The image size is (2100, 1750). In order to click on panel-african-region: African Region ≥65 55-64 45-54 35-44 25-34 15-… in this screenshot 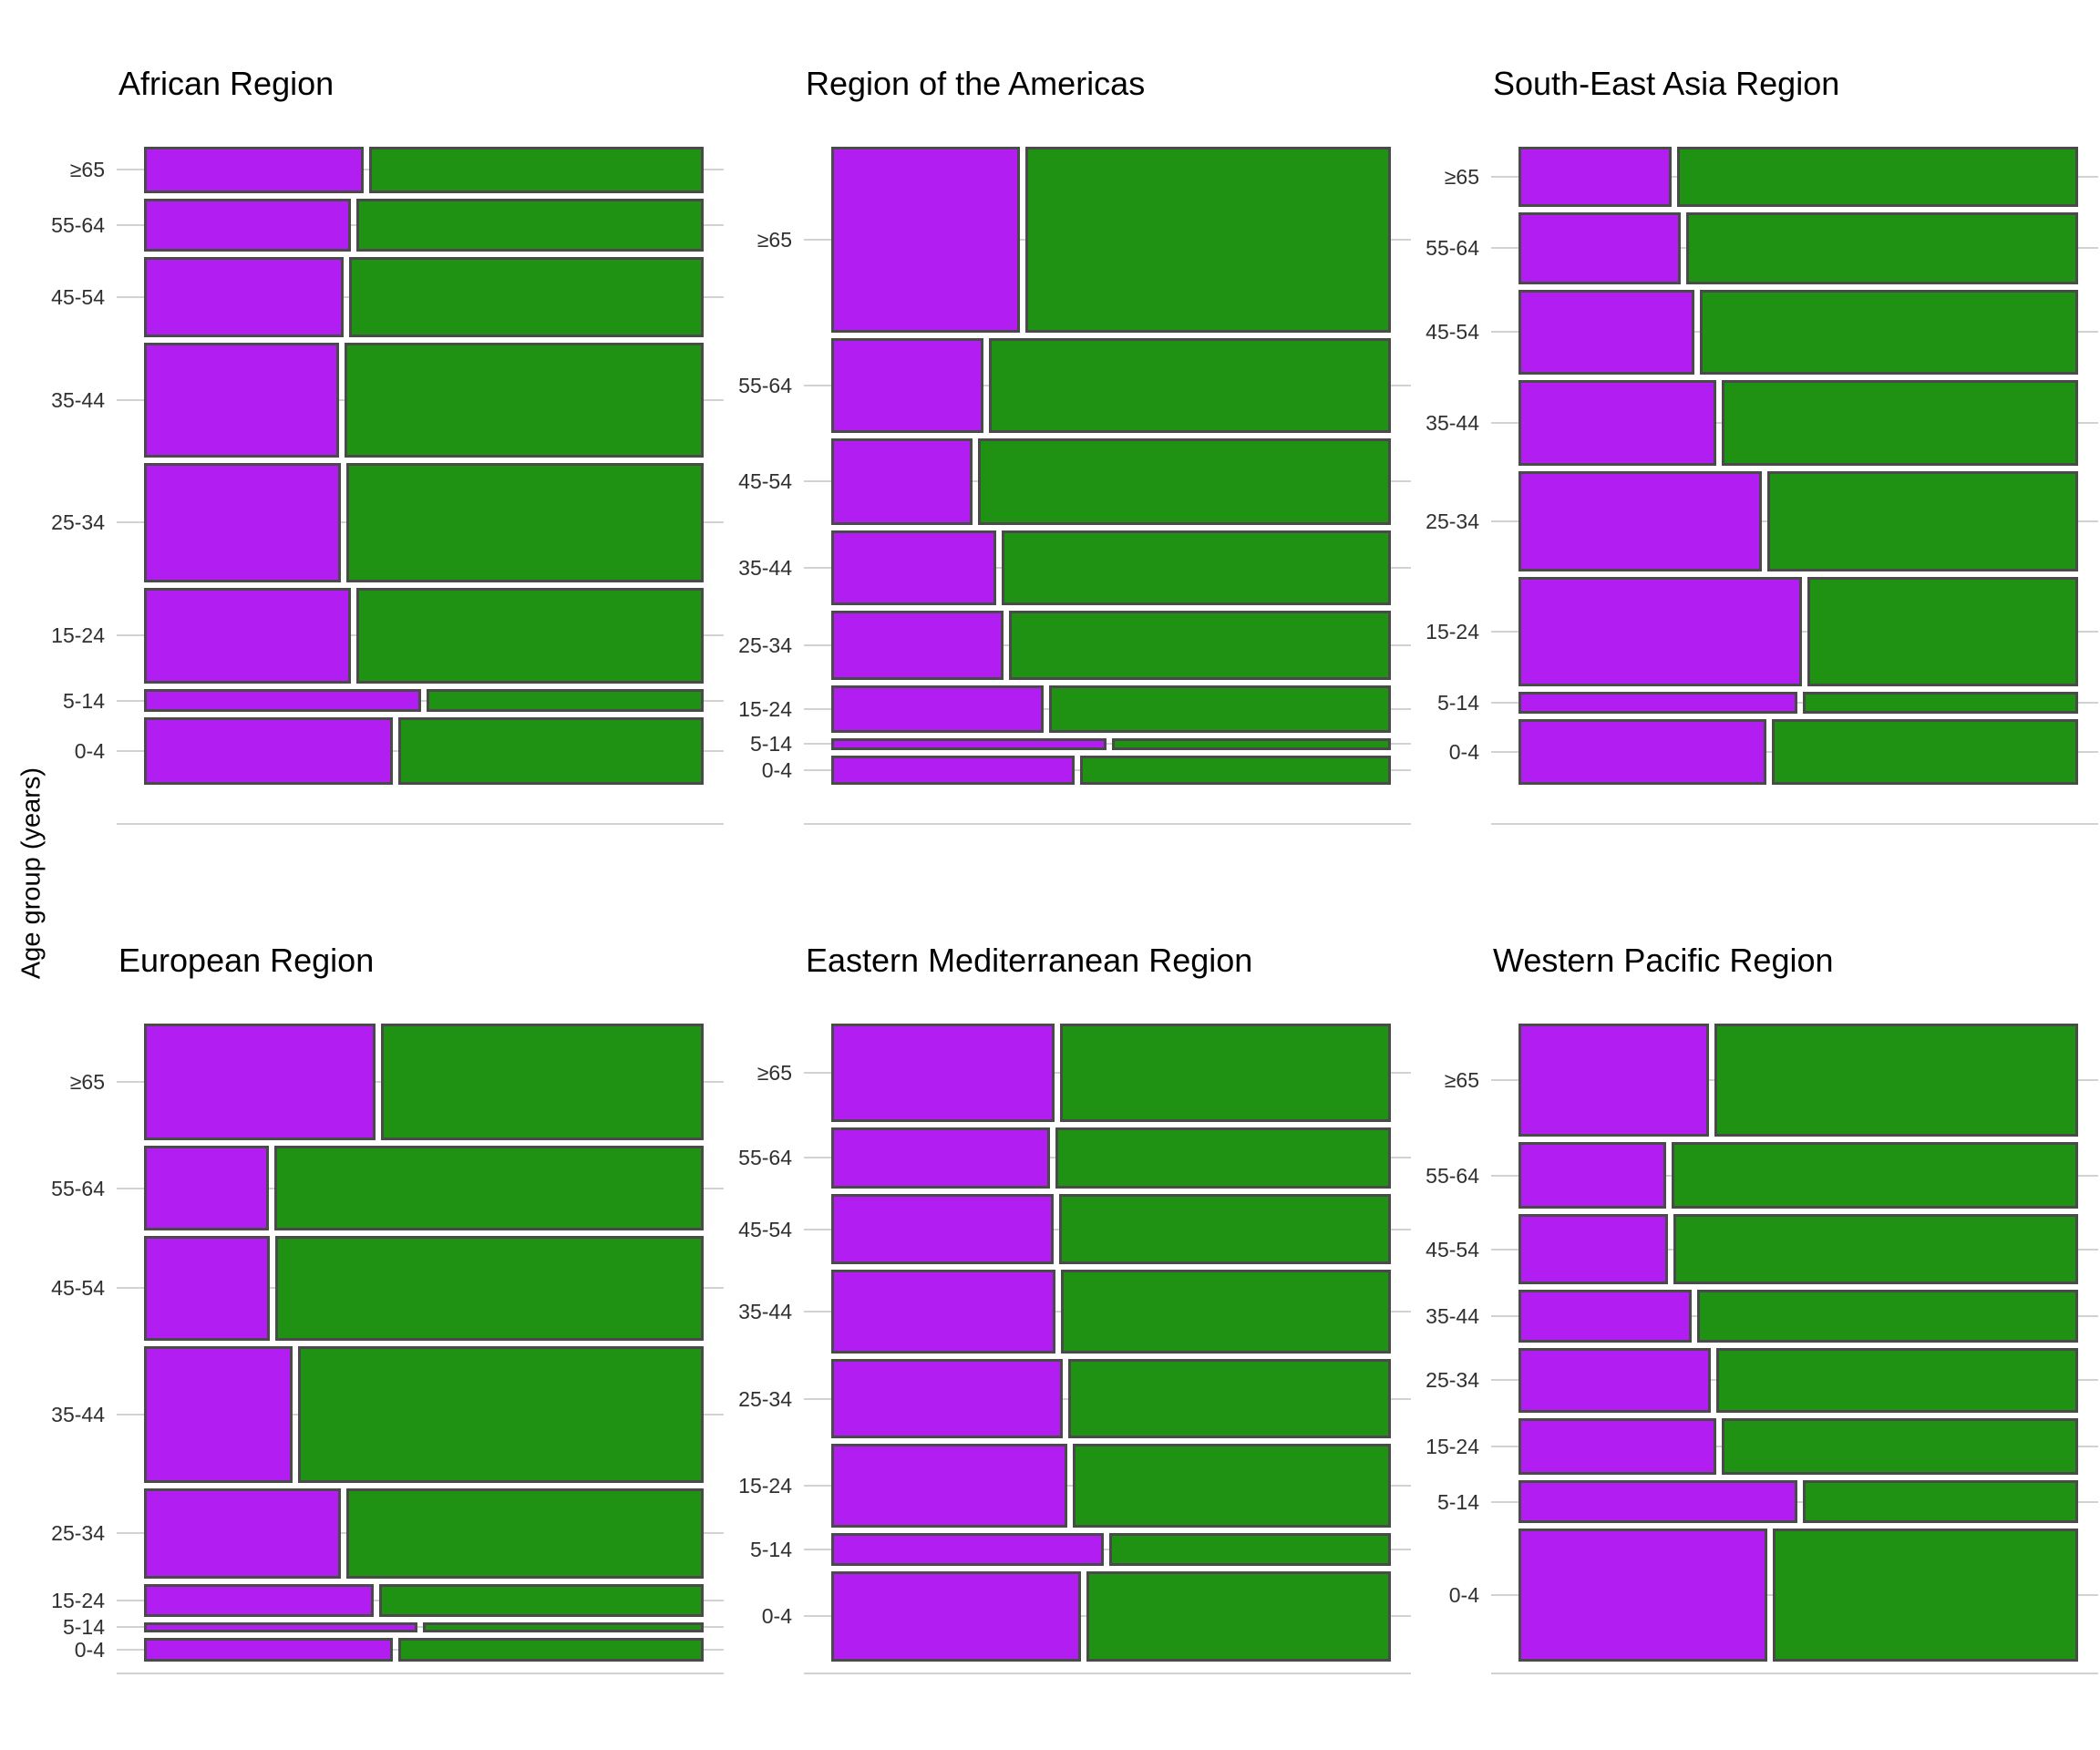, I will do `click(388, 445)`.